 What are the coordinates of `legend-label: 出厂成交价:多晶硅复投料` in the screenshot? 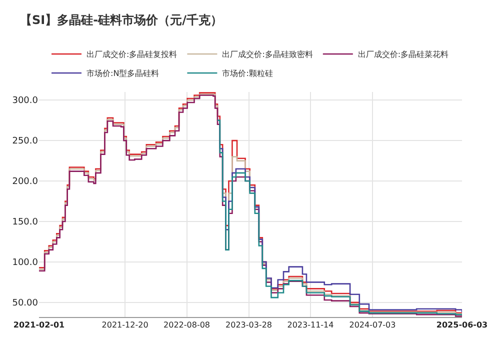 It's located at (132, 55).